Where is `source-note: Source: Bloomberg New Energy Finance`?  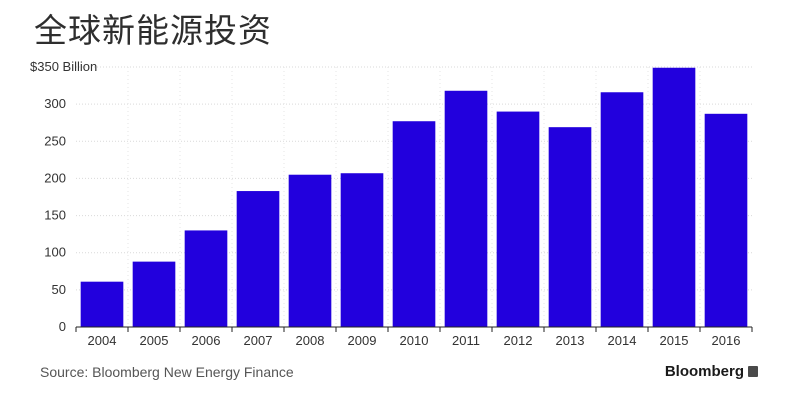
source-note: Source: Bloomberg New Energy Finance is located at coordinates (167, 372).